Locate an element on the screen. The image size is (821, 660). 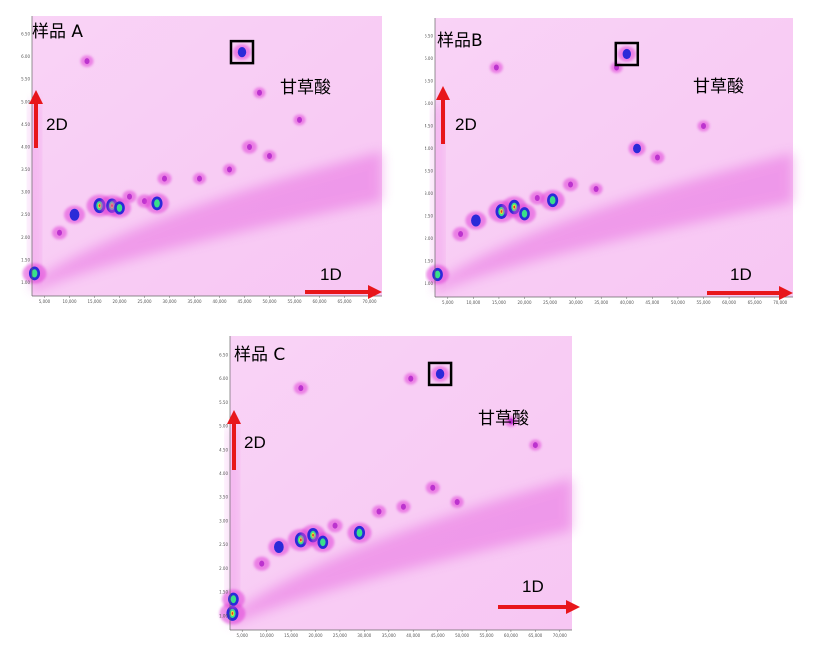
y-tick-label: 2.00 is located at coordinates (223, 568).